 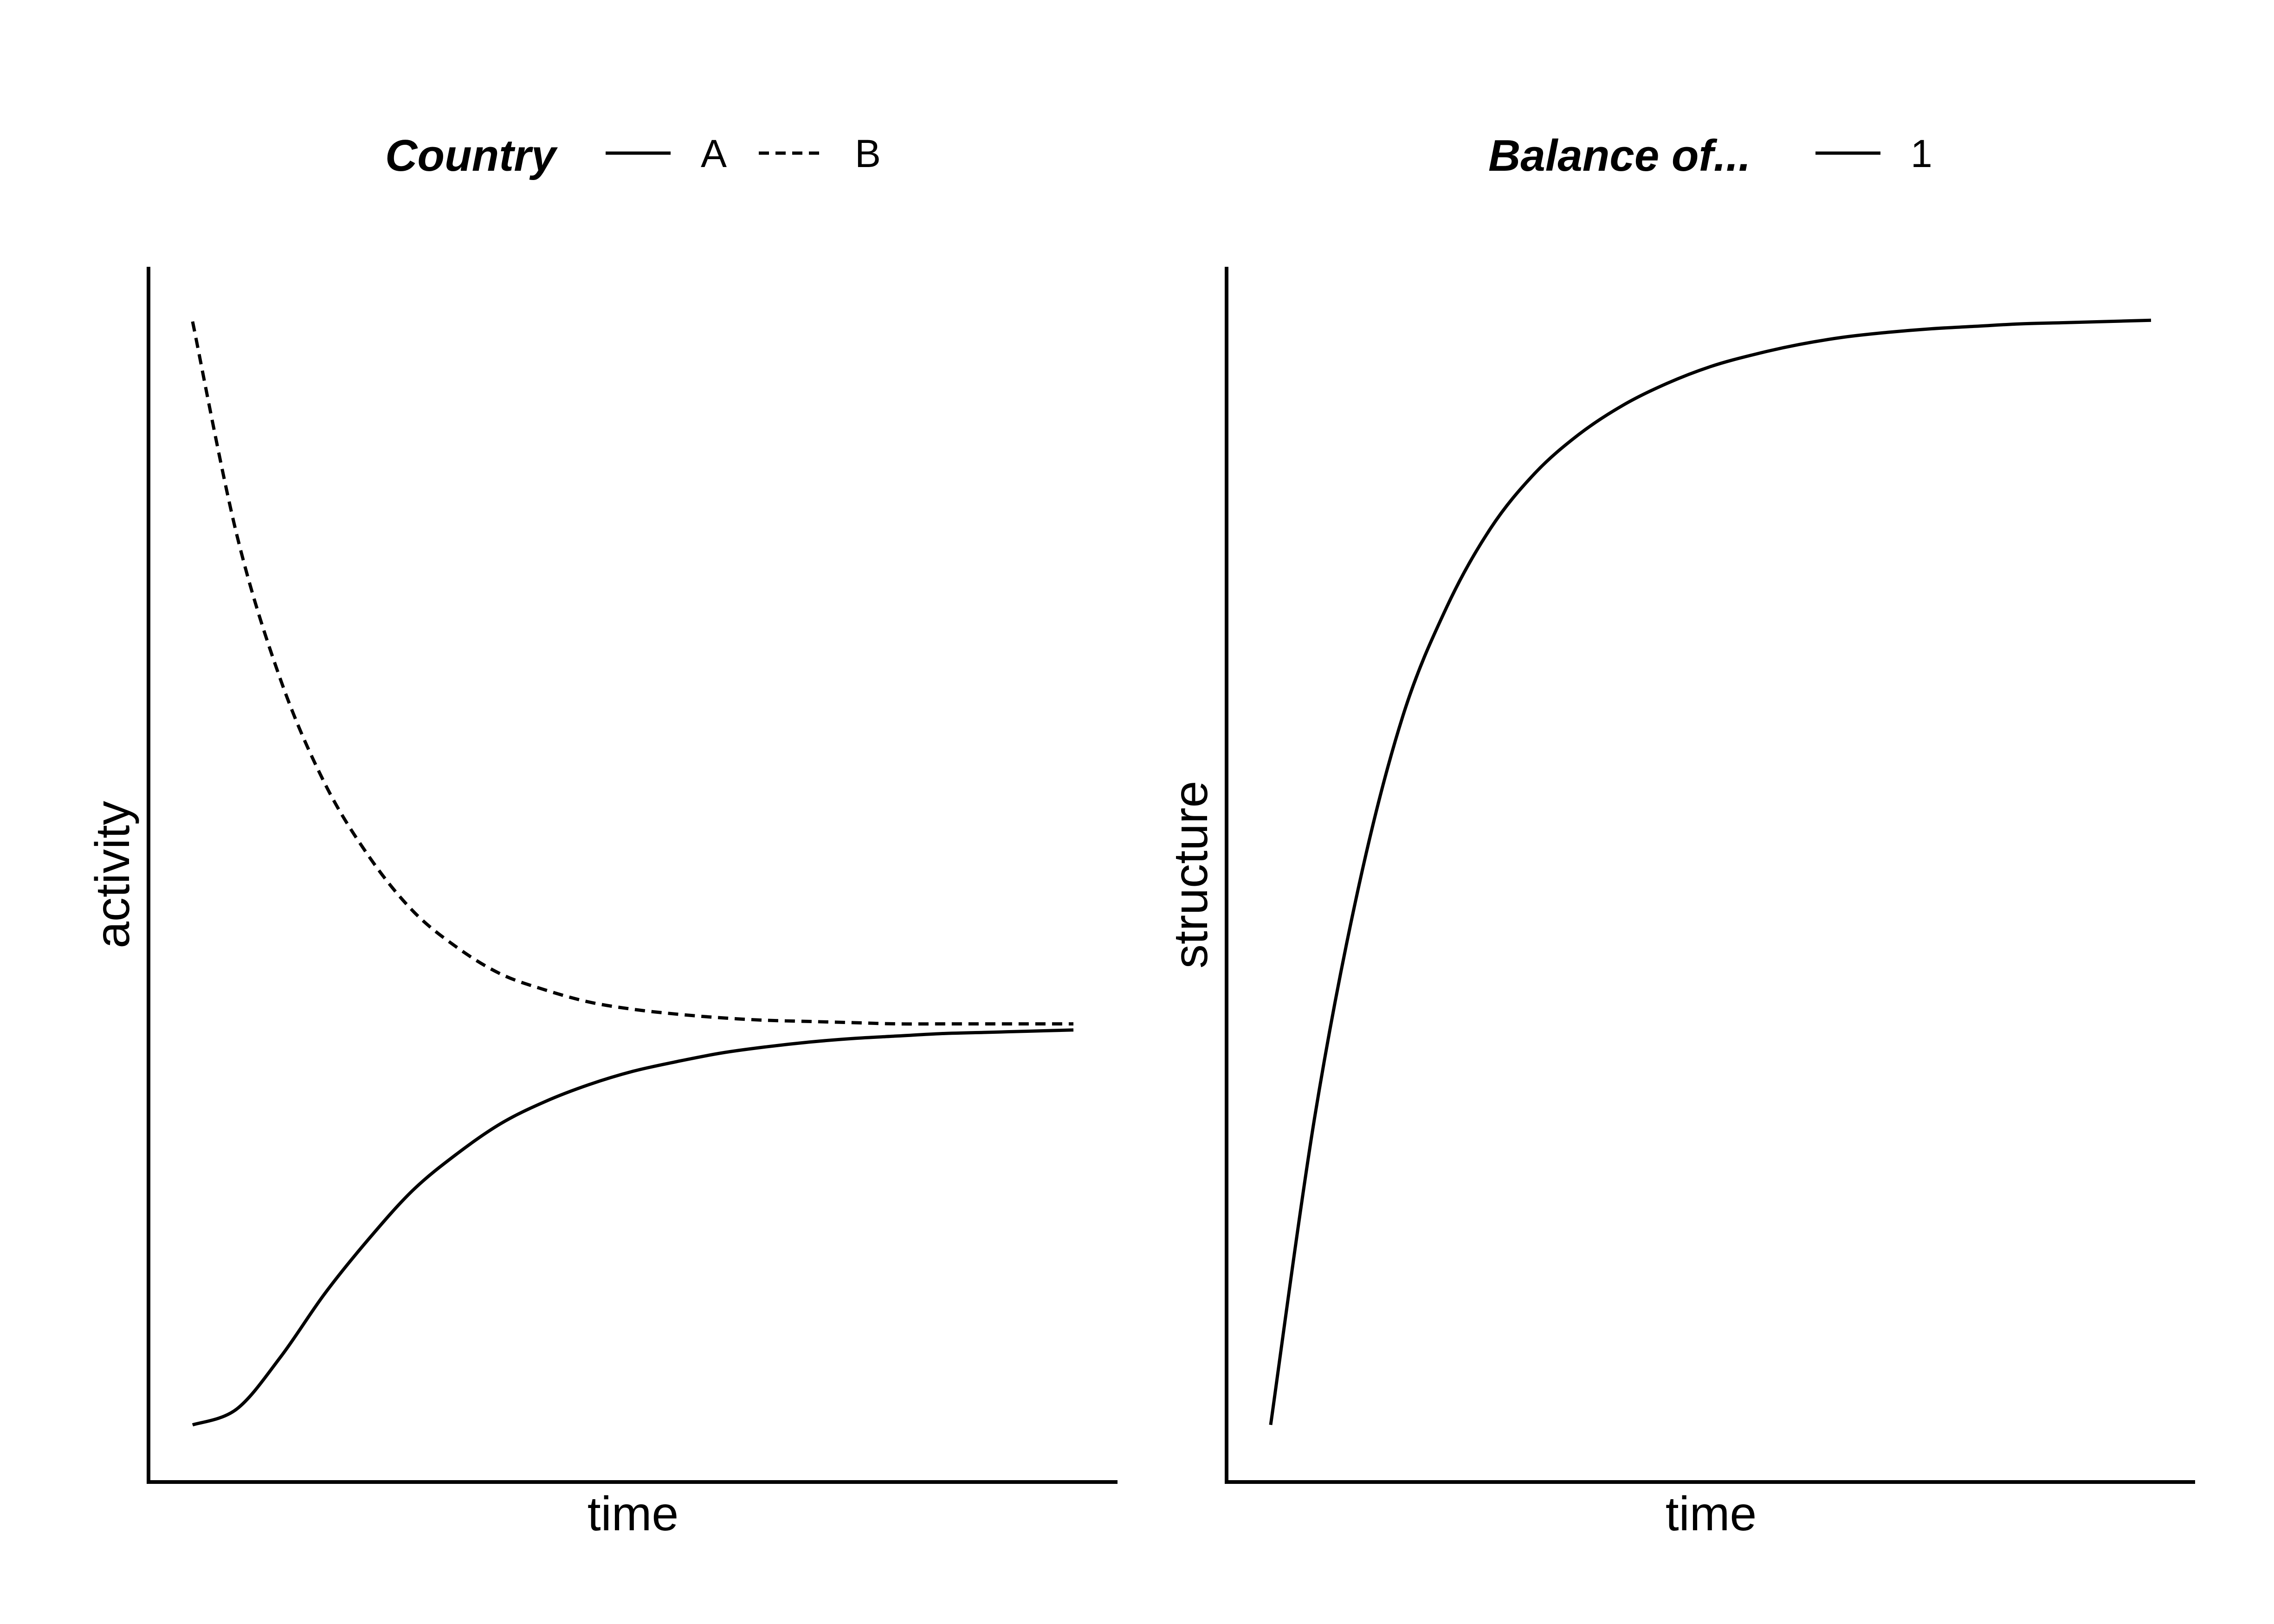 What do you see at coordinates (1711, 1514) in the screenshot?
I see `structure-x-axis-label: time` at bounding box center [1711, 1514].